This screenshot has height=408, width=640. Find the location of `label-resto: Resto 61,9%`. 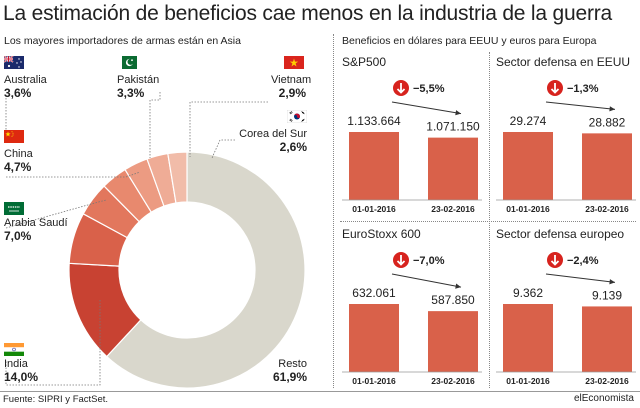

label-resto: Resto 61,9% is located at coordinates (289, 371).